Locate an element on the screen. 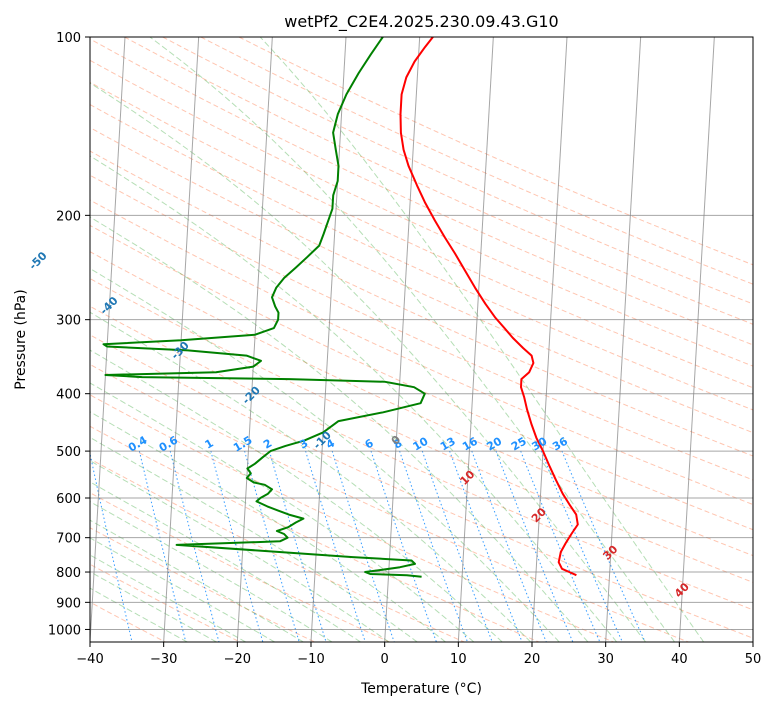 This screenshot has width=775, height=708. y-tick-label: 800 is located at coordinates (68, 573).